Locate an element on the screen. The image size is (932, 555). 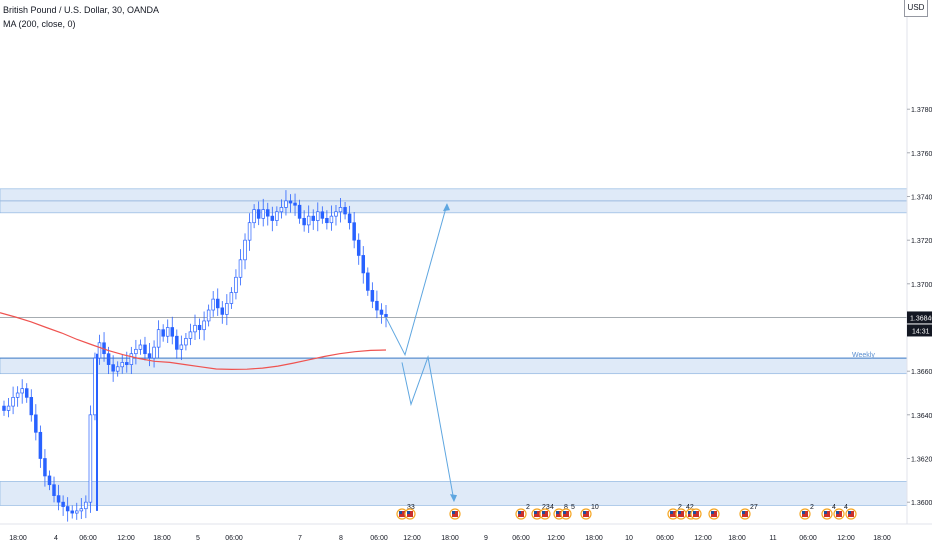
time-tick-label: 4 is located at coordinates (56, 538).